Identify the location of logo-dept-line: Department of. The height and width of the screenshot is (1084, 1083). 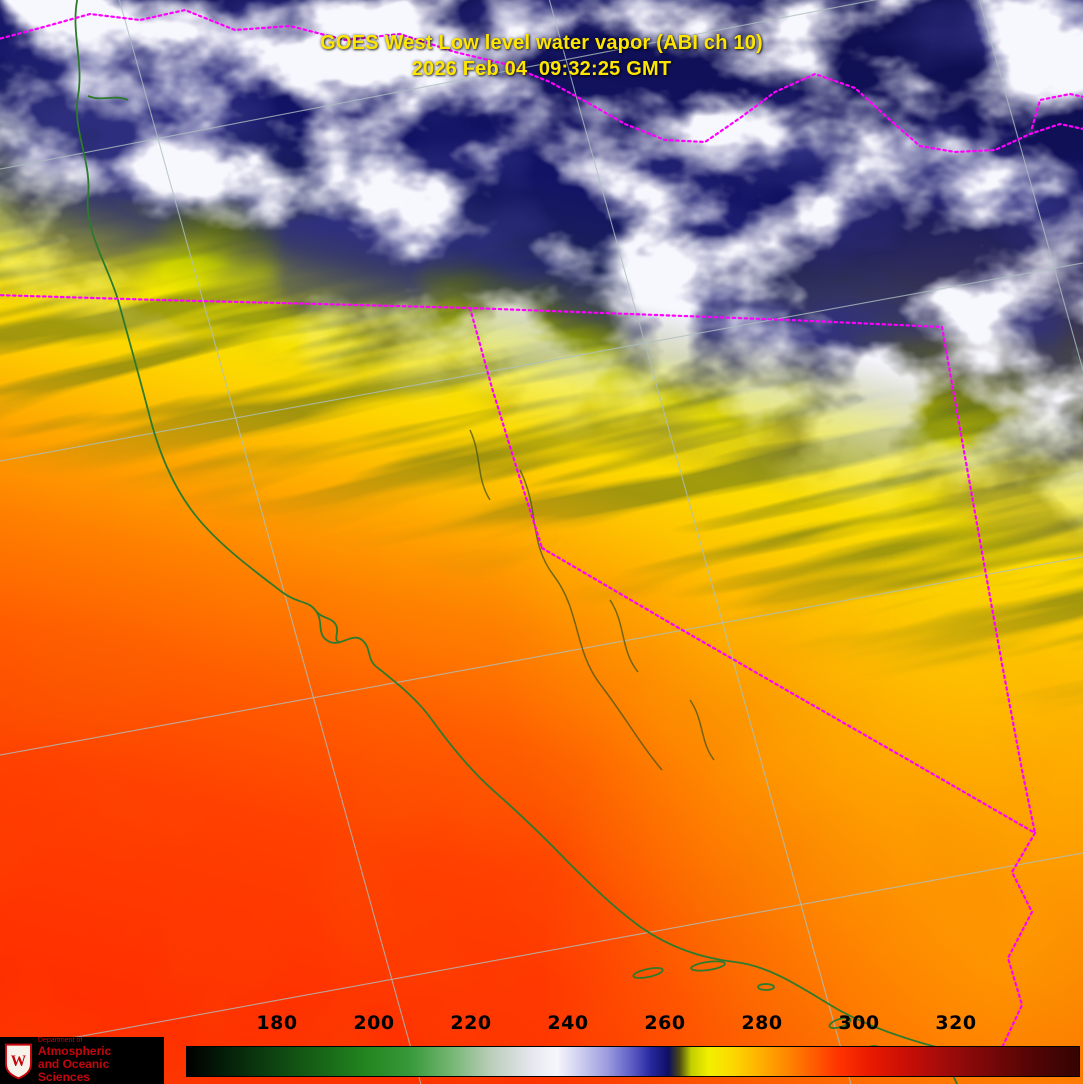
(60, 1041).